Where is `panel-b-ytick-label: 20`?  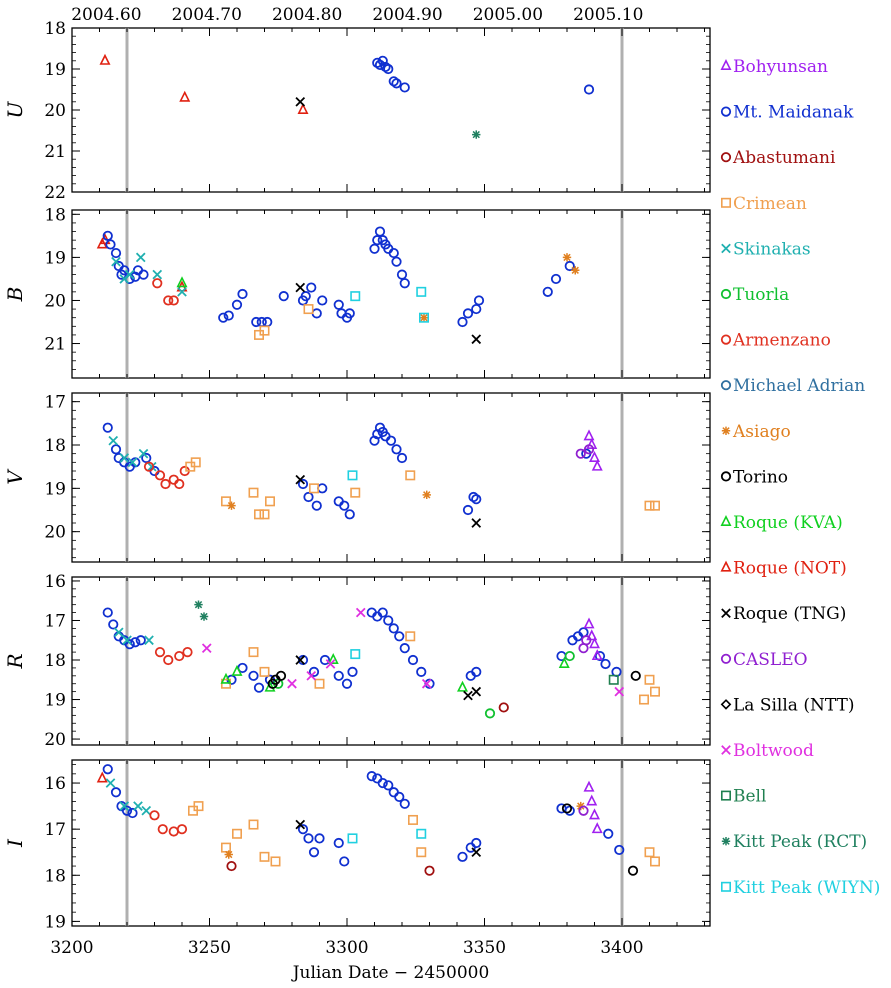
panel-b-ytick-label: 20 is located at coordinates (55, 301).